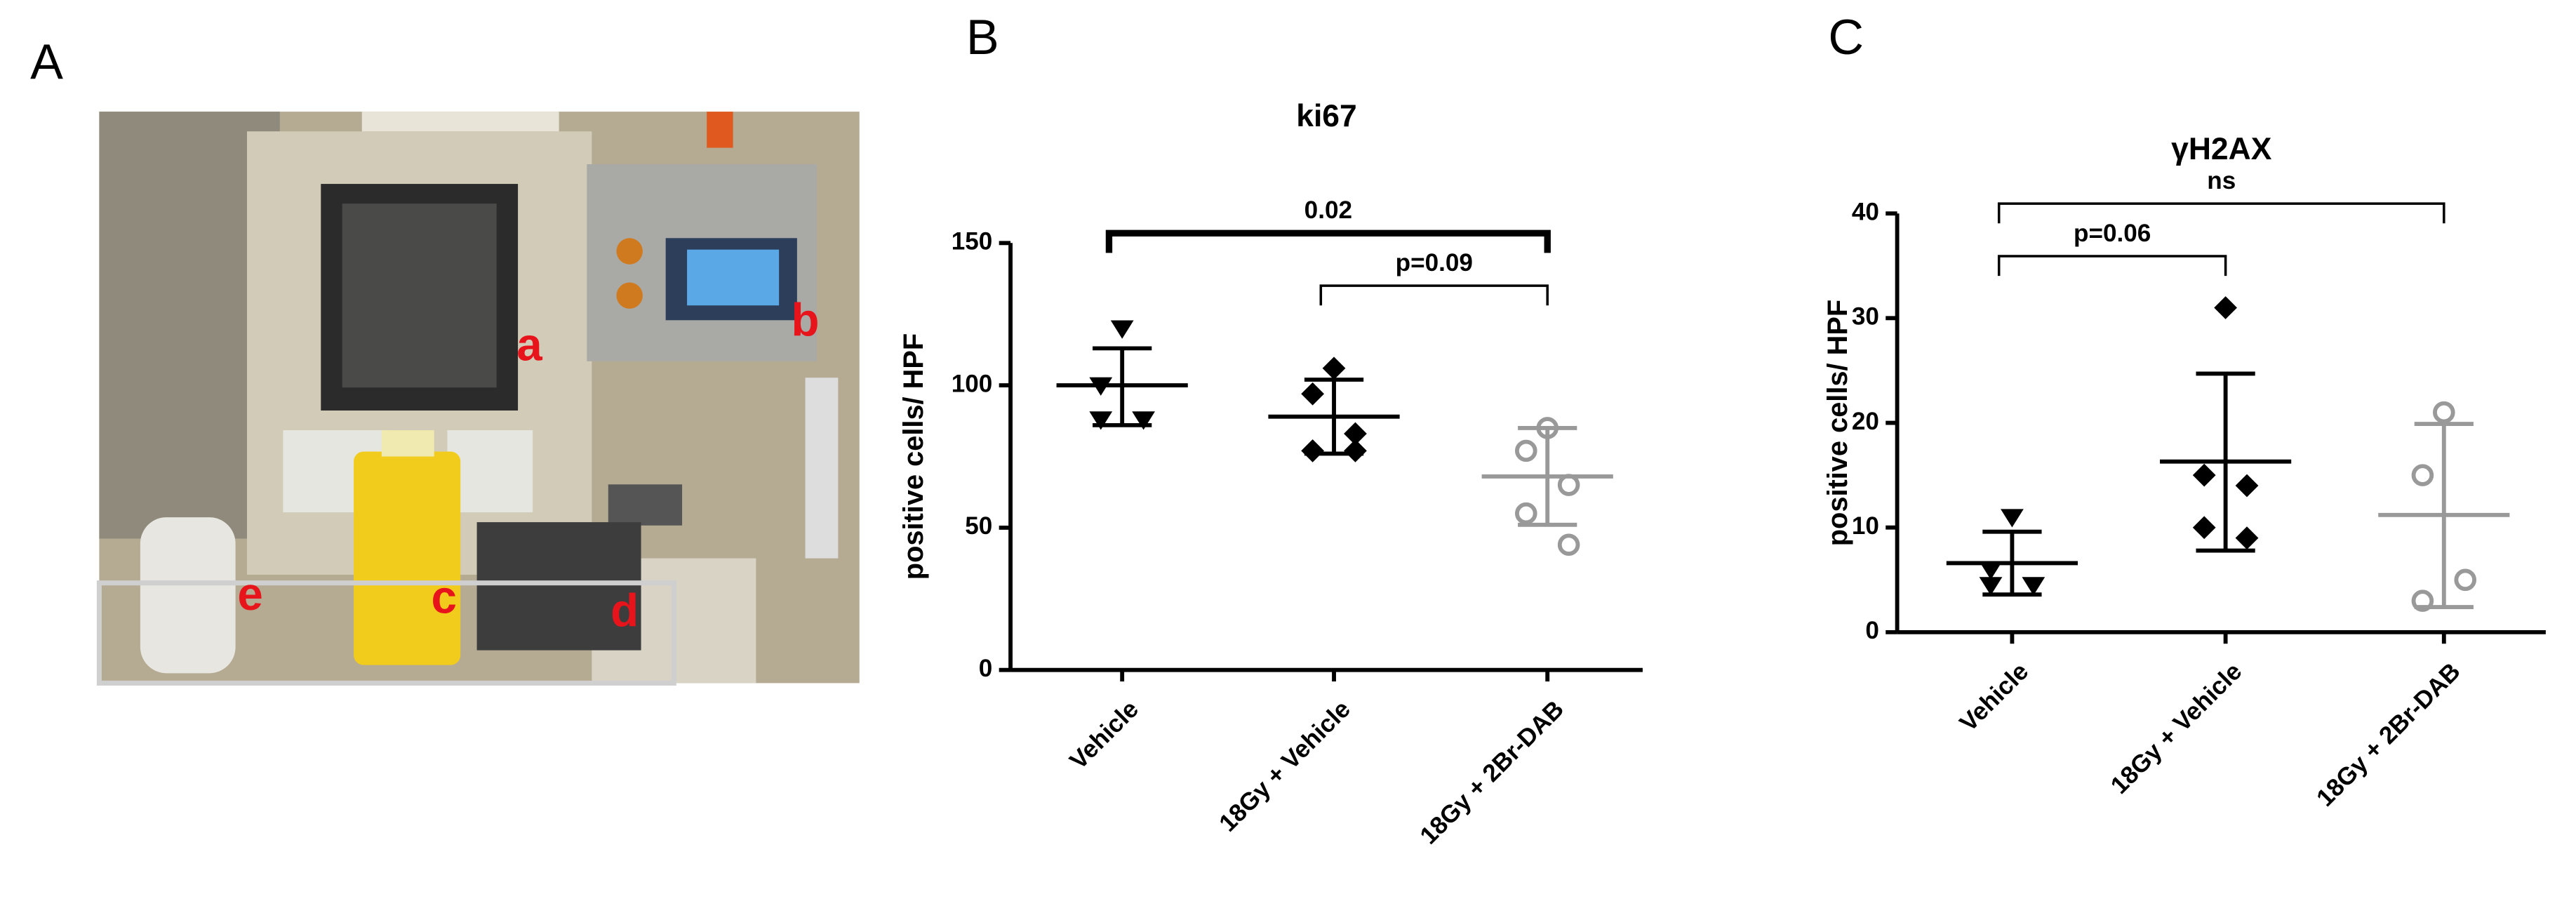 The width and height of the screenshot is (2576, 913). I want to click on y-tick-label: 10, so click(1865, 526).